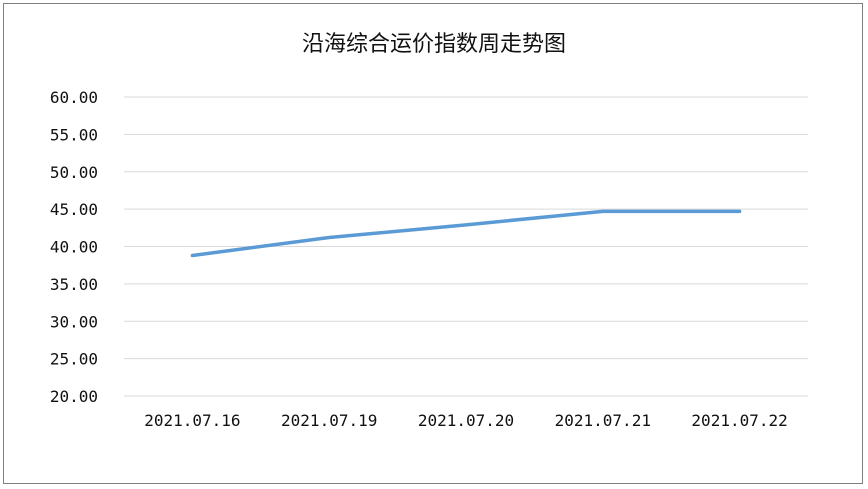  I want to click on x-tick-label: 2021.07.22, so click(739, 420).